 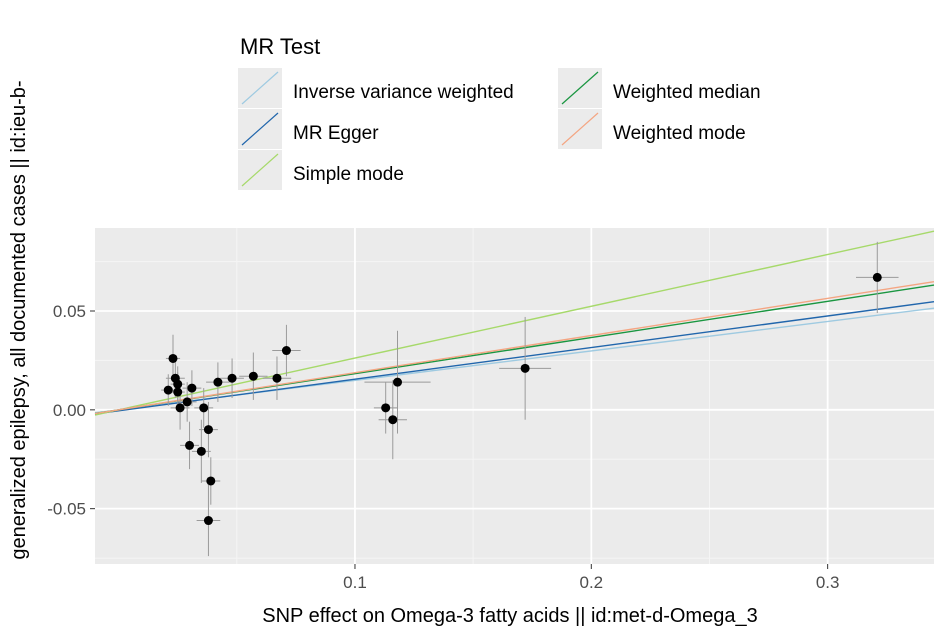 What do you see at coordinates (679, 133) in the screenshot?
I see `legend-label-weighted-mode: Weighted mode` at bounding box center [679, 133].